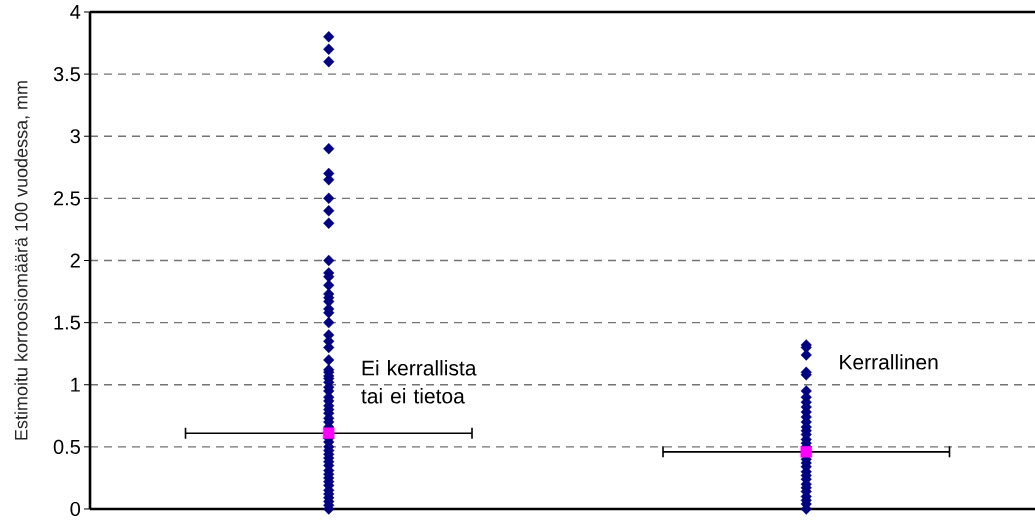 The image size is (1035, 529). Describe the element at coordinates (22, 260) in the screenshot. I see `y-axis-title: Estimoitu korroosiomäärä 100 vuodessa, mm` at that location.